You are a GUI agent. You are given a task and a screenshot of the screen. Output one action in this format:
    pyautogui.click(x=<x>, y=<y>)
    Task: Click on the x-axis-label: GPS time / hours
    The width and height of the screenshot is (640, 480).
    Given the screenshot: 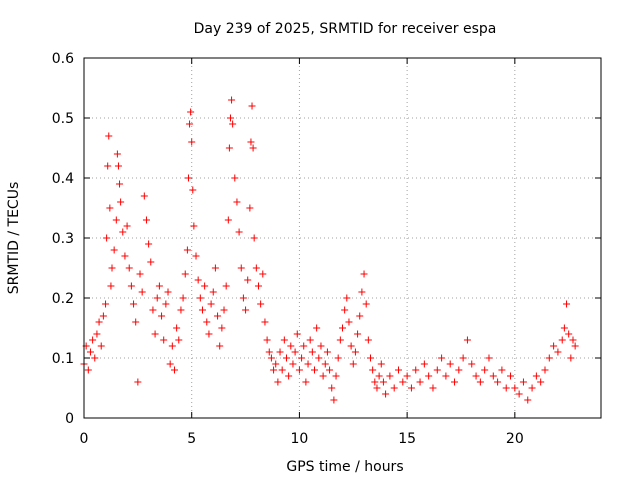 What is the action you would take?
    pyautogui.click(x=344, y=467)
    